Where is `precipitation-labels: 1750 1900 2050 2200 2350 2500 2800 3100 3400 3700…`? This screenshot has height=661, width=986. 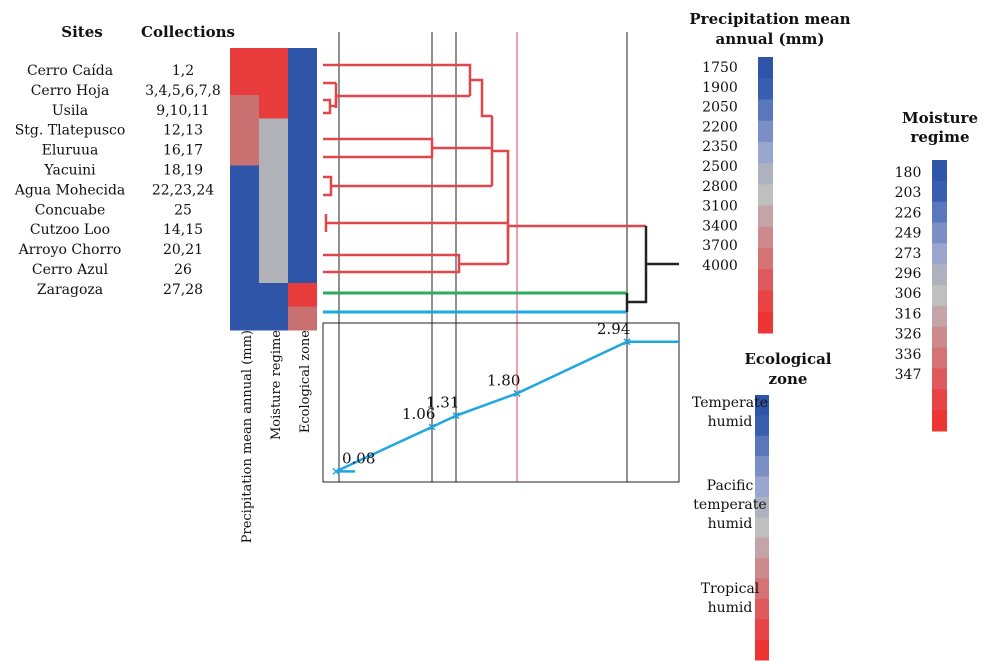
precipitation-labels: 1750 1900 2050 2200 2350 2500 2800 3100 3400 3700… is located at coordinates (720, 167).